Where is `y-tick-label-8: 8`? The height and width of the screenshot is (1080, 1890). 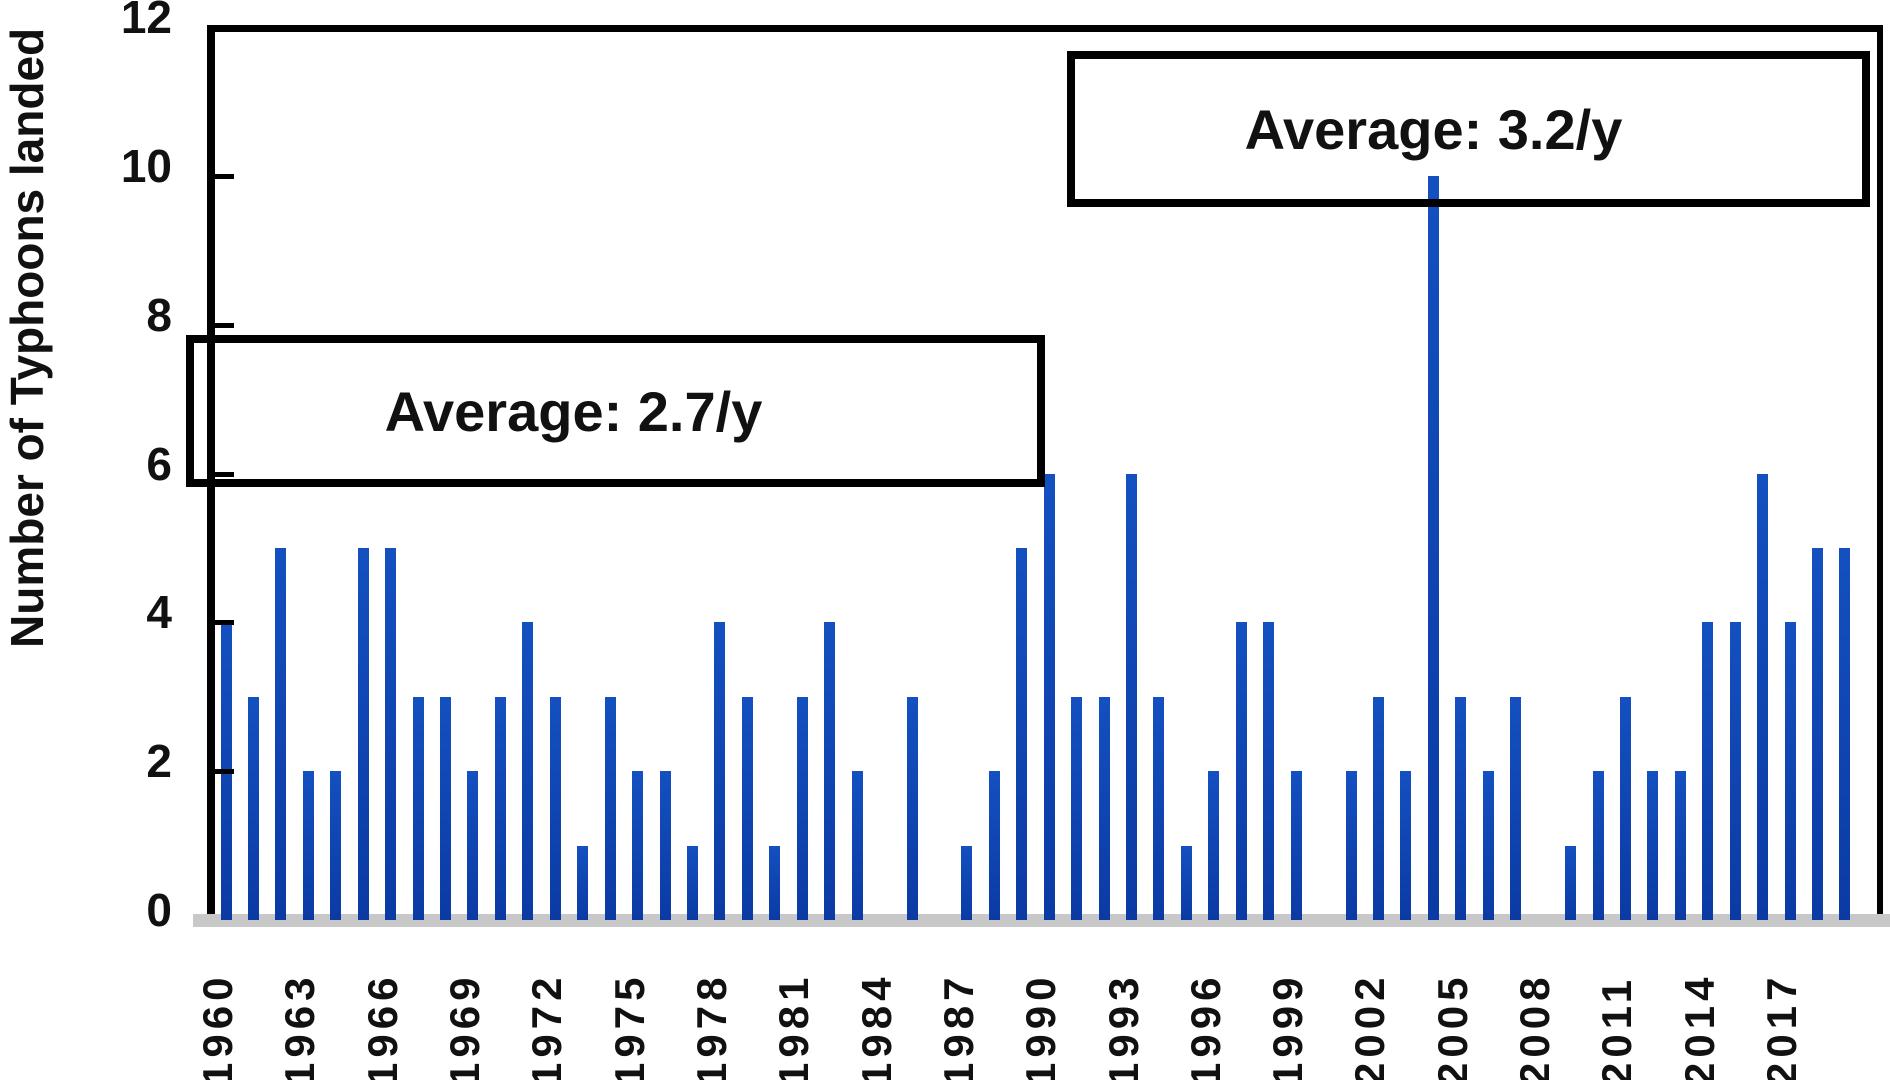
y-tick-label-8: 8 is located at coordinates (159, 314).